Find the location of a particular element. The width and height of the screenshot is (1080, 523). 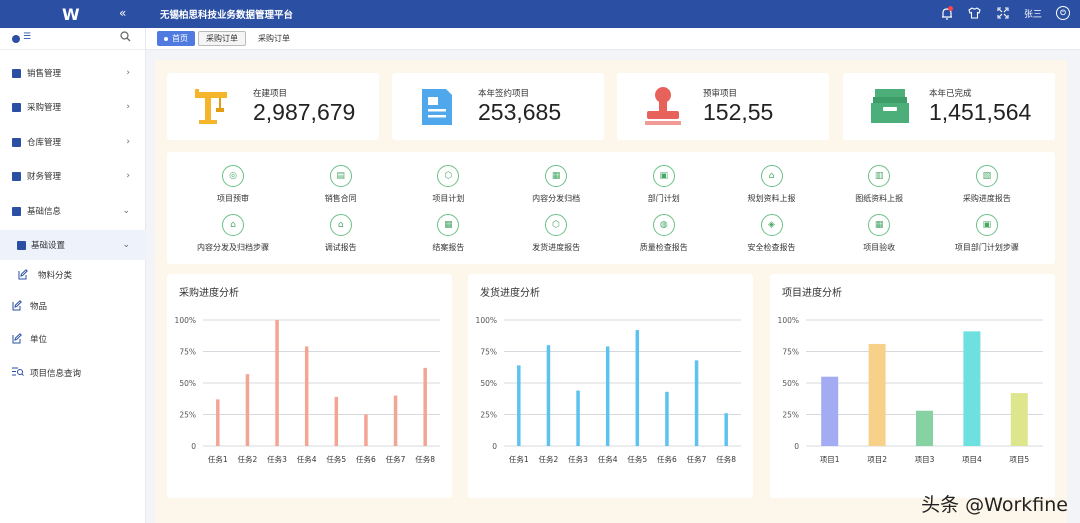

top-bar: W « 无锡柏思科技业务数据管理平台 张三 ⏻ is located at coordinates (540, 14).